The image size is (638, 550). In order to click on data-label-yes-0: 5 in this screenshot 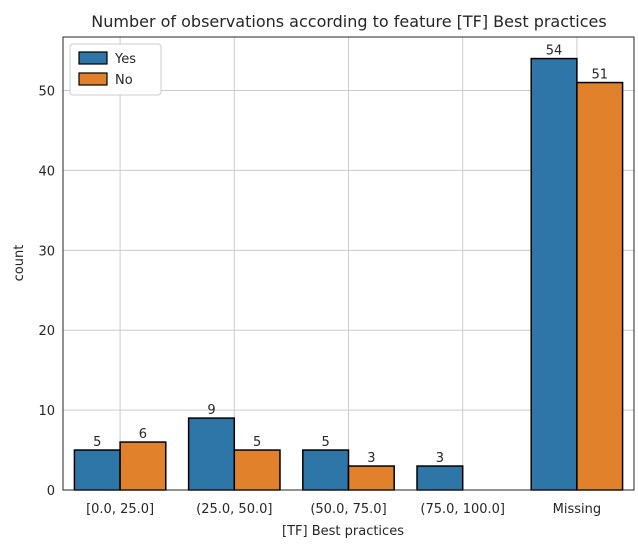, I will do `click(97, 442)`.